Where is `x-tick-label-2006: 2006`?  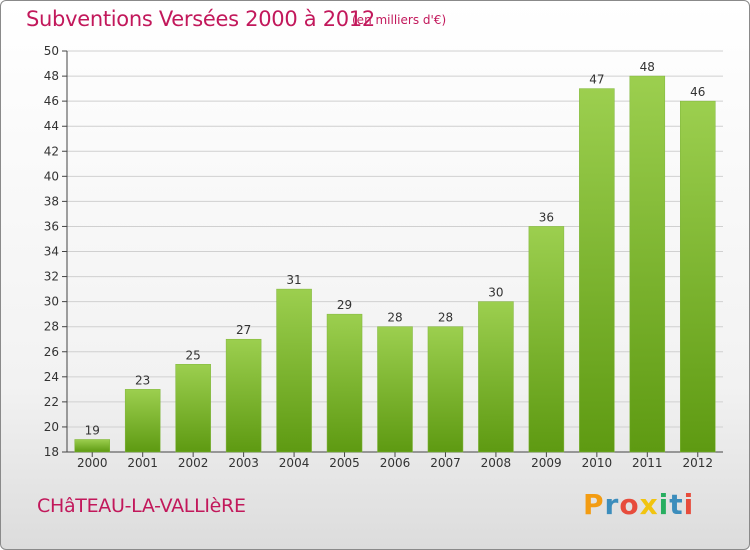 x-tick-label-2006: 2006 is located at coordinates (395, 463).